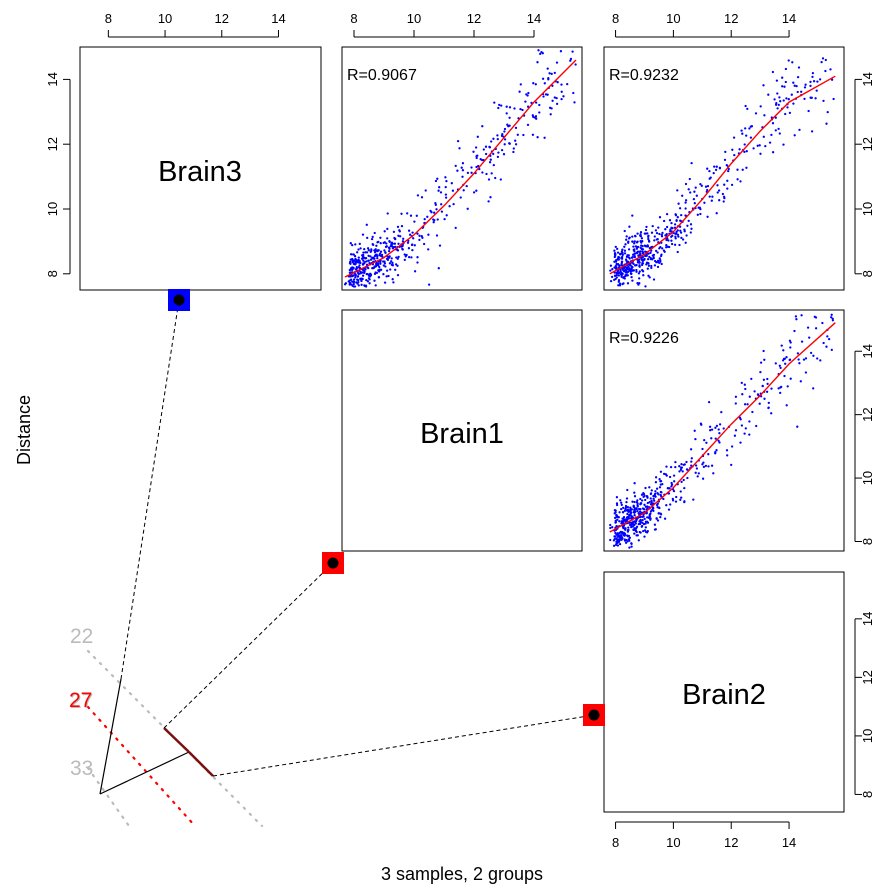 The height and width of the screenshot is (888, 882). Describe the element at coordinates (462, 874) in the screenshot. I see `x-axis-title: 3 samples, 2 groups` at that location.